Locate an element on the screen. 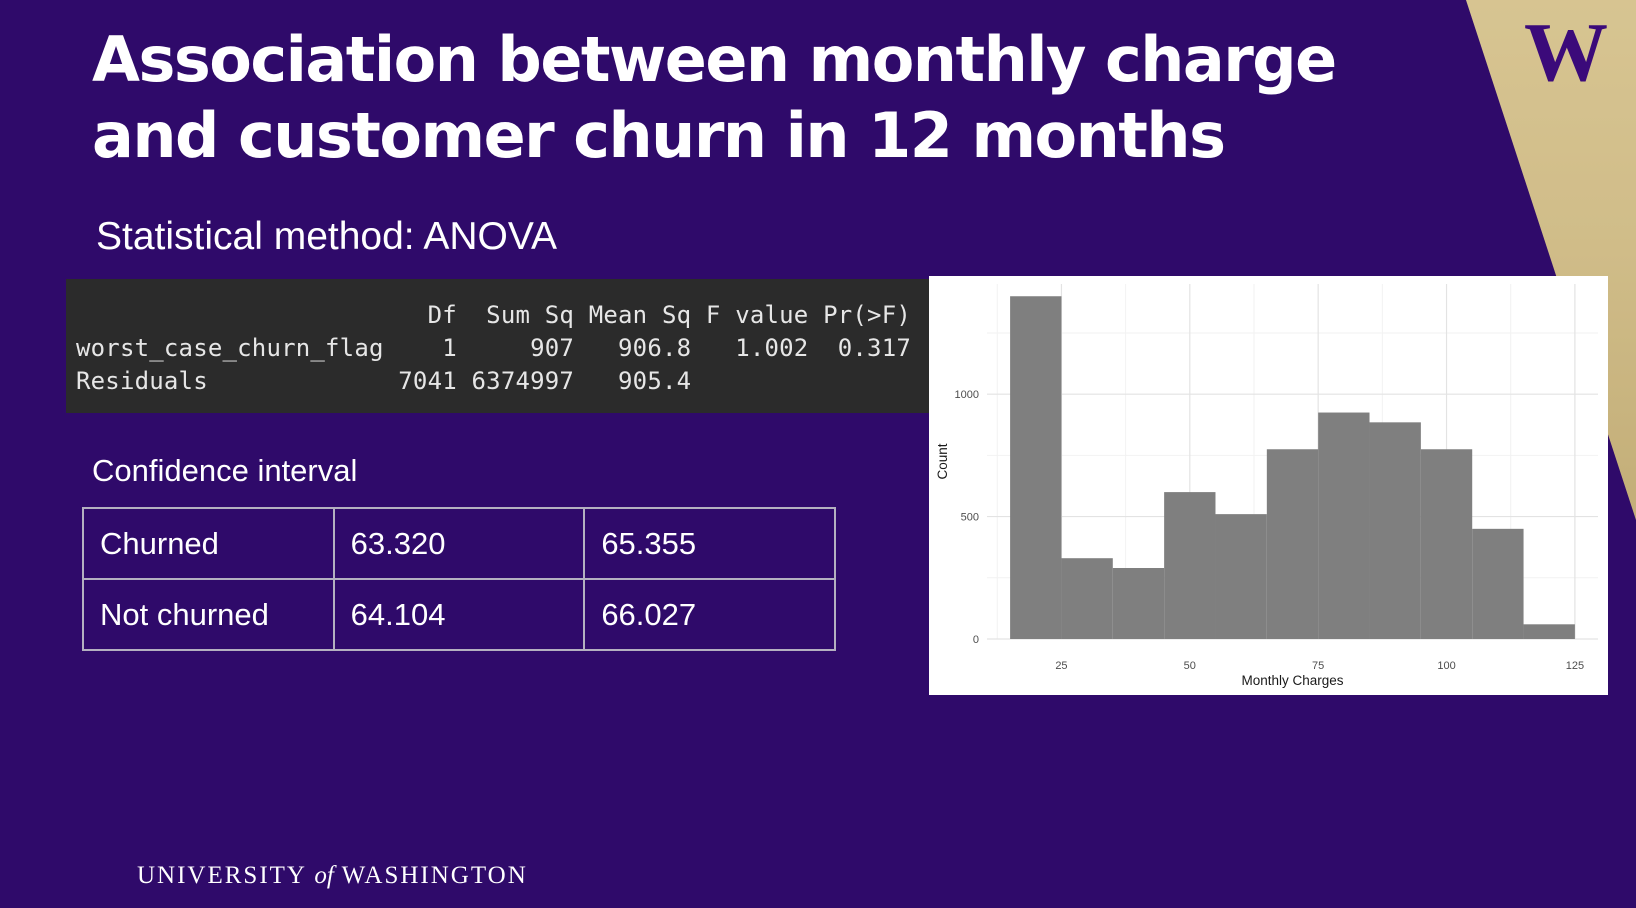 This screenshot has width=1636, height=908. wordmark-university: UNIVERSITY is located at coordinates (226, 875).